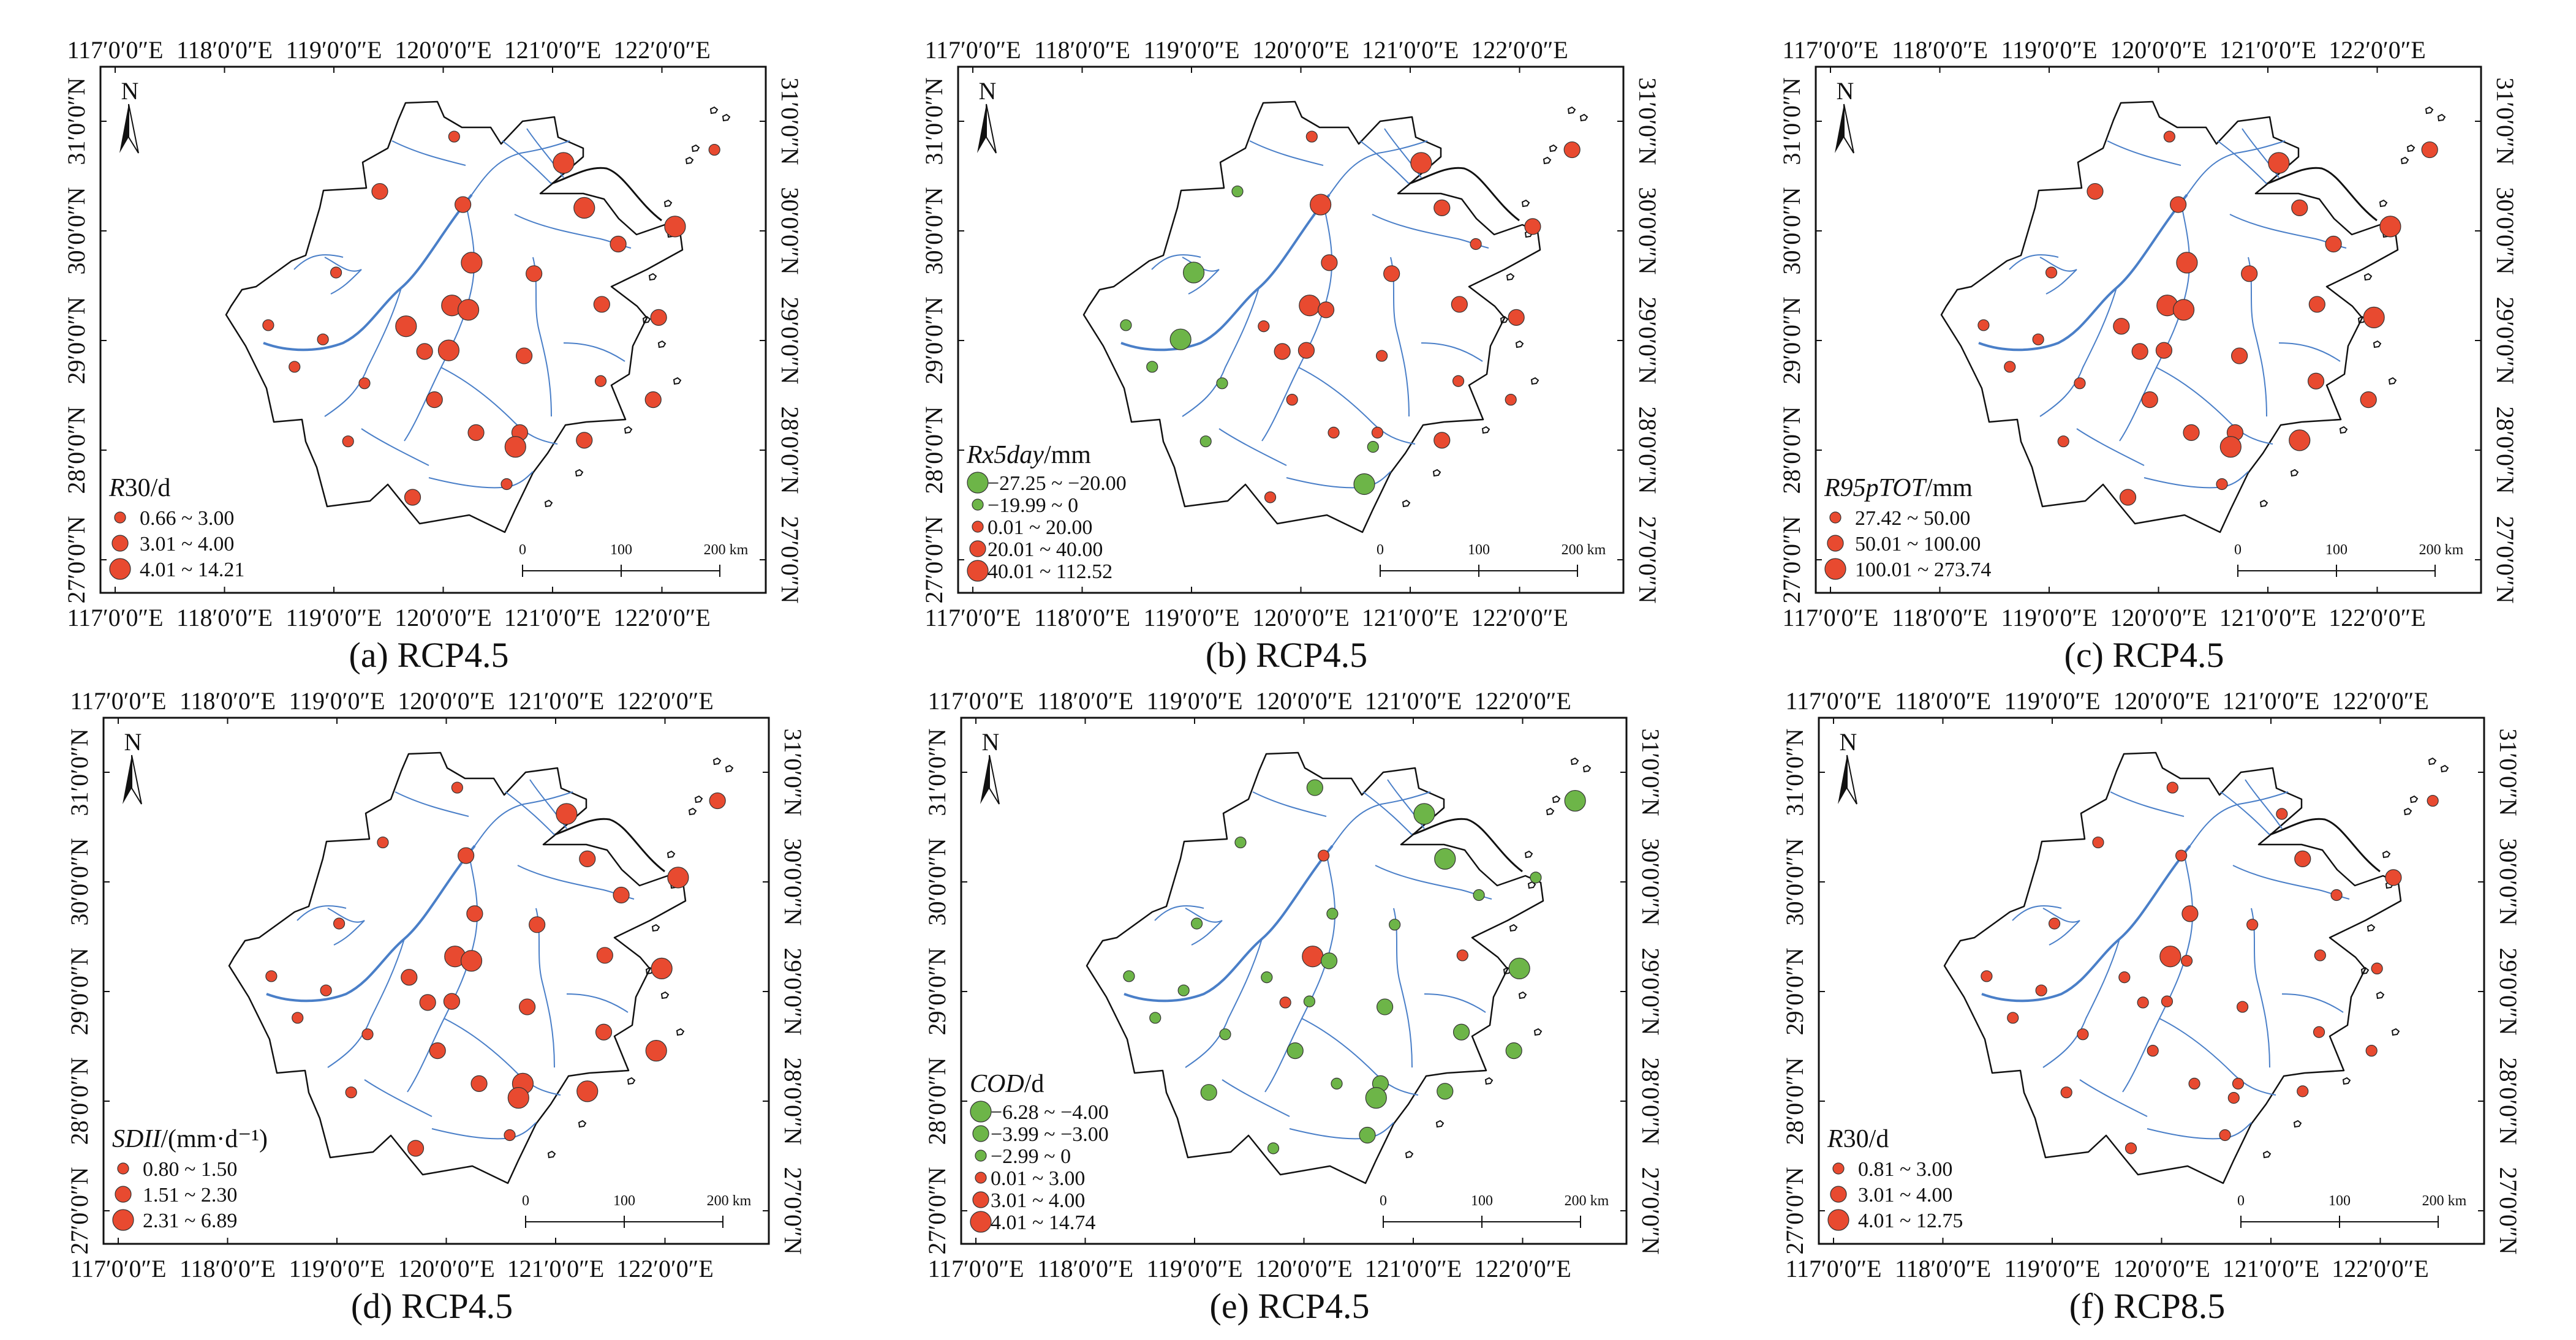 Image resolution: width=2576 pixels, height=1340 pixels. I want to click on lon-label-top: 119′0′0″E, so click(2049, 50).